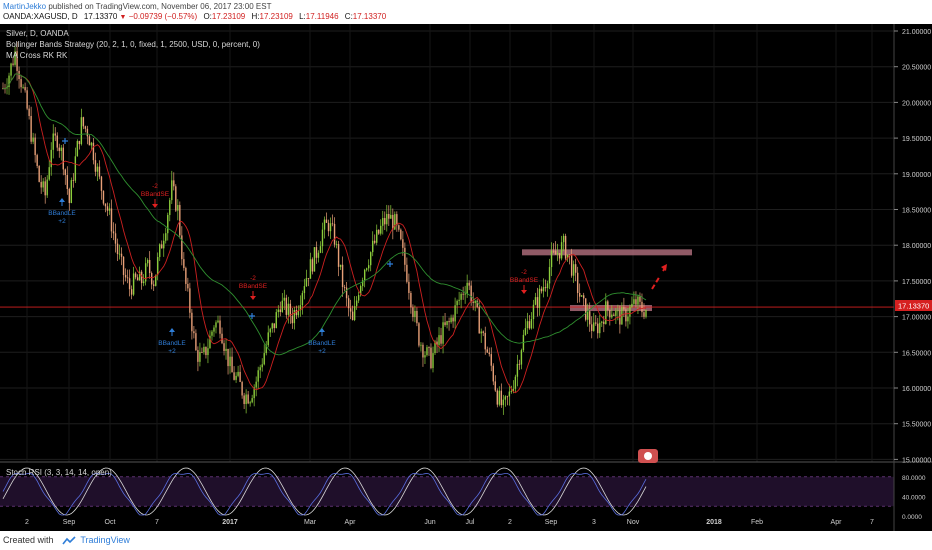 The height and width of the screenshot is (550, 932). What do you see at coordinates (916, 211) in the screenshot?
I see `y-tick-label: 18.50000` at bounding box center [916, 211].